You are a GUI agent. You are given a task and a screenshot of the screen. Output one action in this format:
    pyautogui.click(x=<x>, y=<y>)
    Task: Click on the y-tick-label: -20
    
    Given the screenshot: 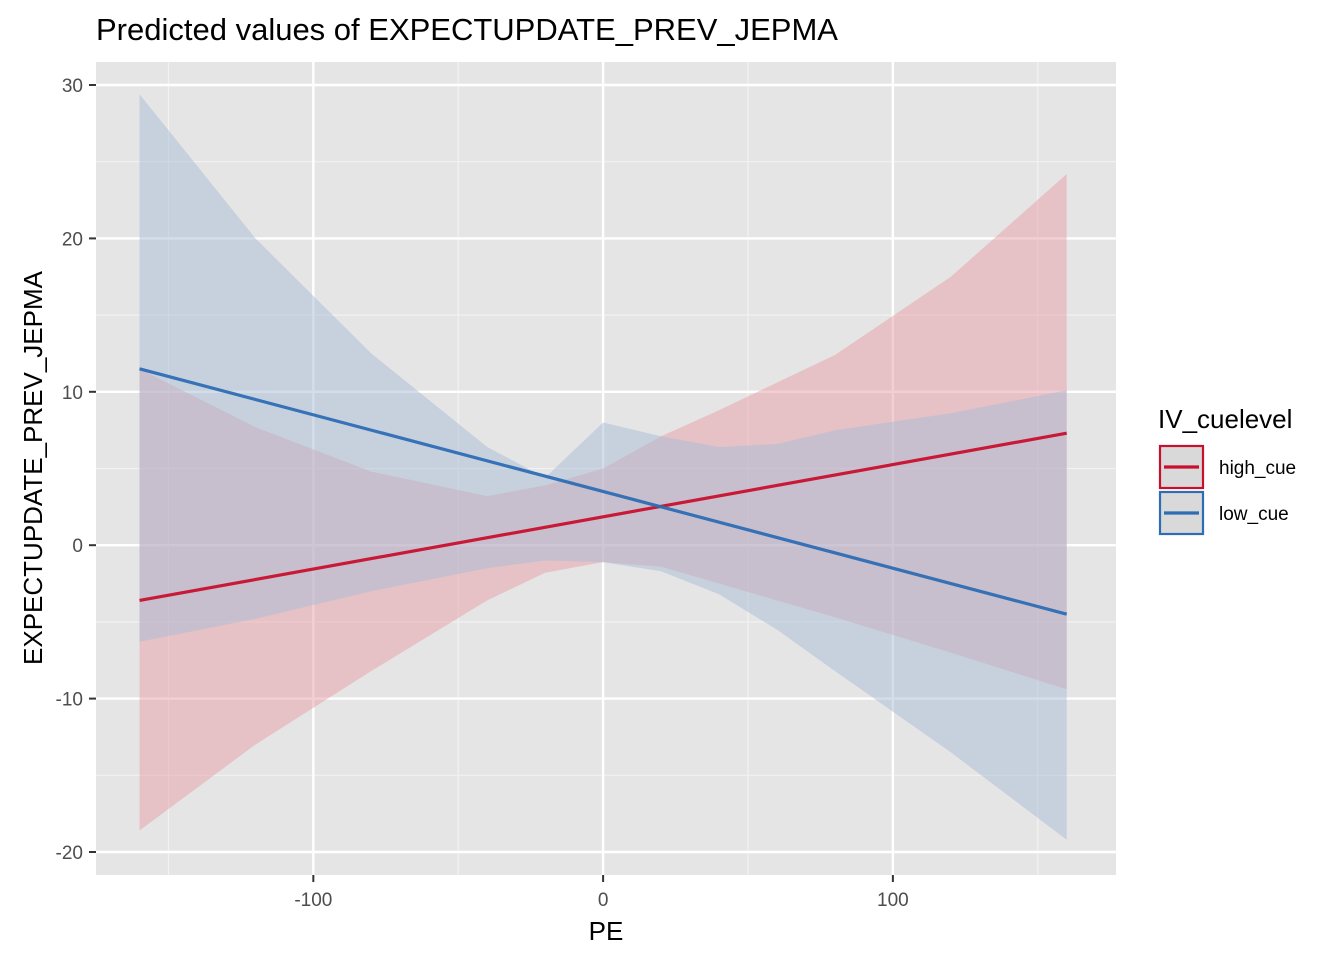 What is the action you would take?
    pyautogui.click(x=69, y=853)
    